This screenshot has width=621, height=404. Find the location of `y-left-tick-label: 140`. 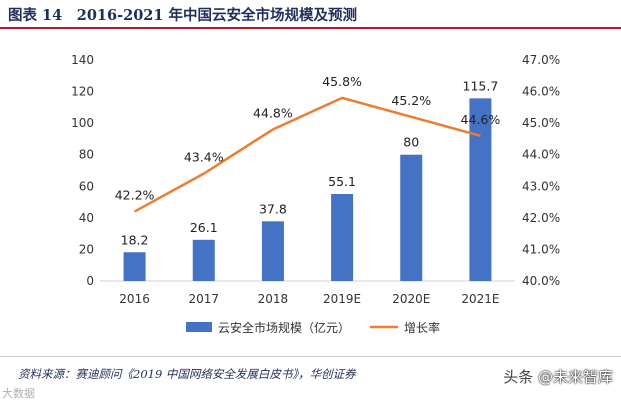

y-left-tick-label: 140 is located at coordinates (82, 60).